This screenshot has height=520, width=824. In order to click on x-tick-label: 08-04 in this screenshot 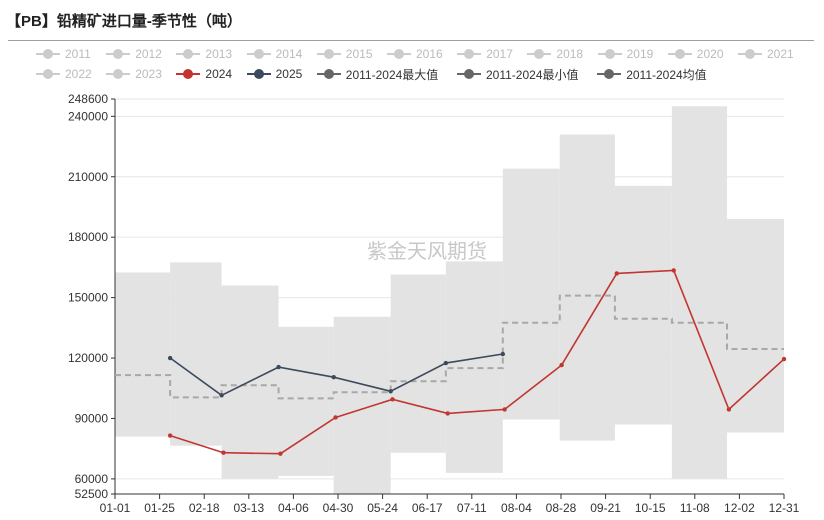, I will do `click(516, 508)`.